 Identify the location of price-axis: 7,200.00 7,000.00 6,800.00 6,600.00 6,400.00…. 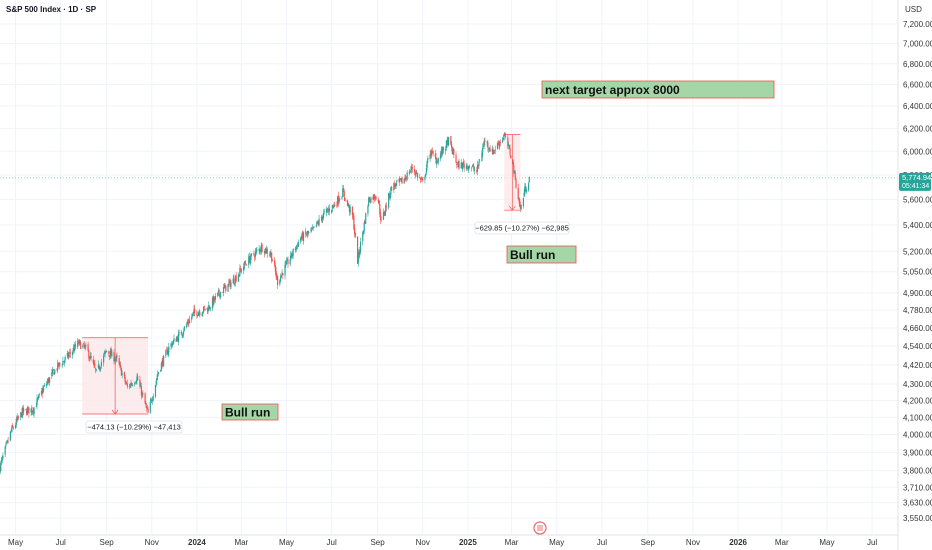
(917, 271).